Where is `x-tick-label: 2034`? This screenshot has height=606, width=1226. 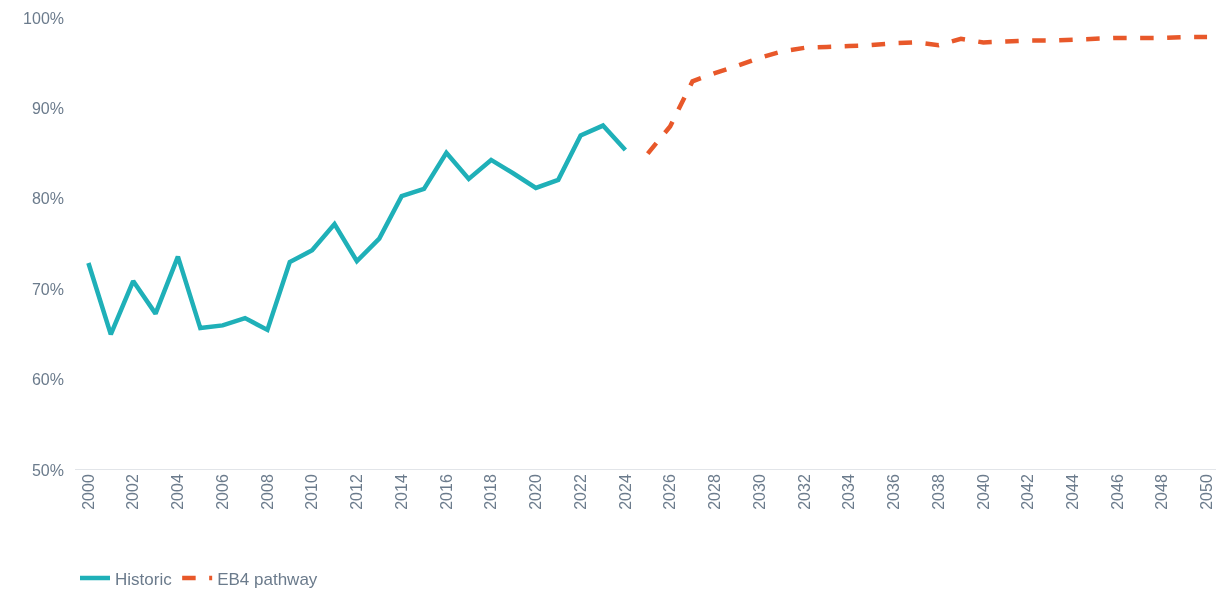 x-tick-label: 2034 is located at coordinates (849, 492).